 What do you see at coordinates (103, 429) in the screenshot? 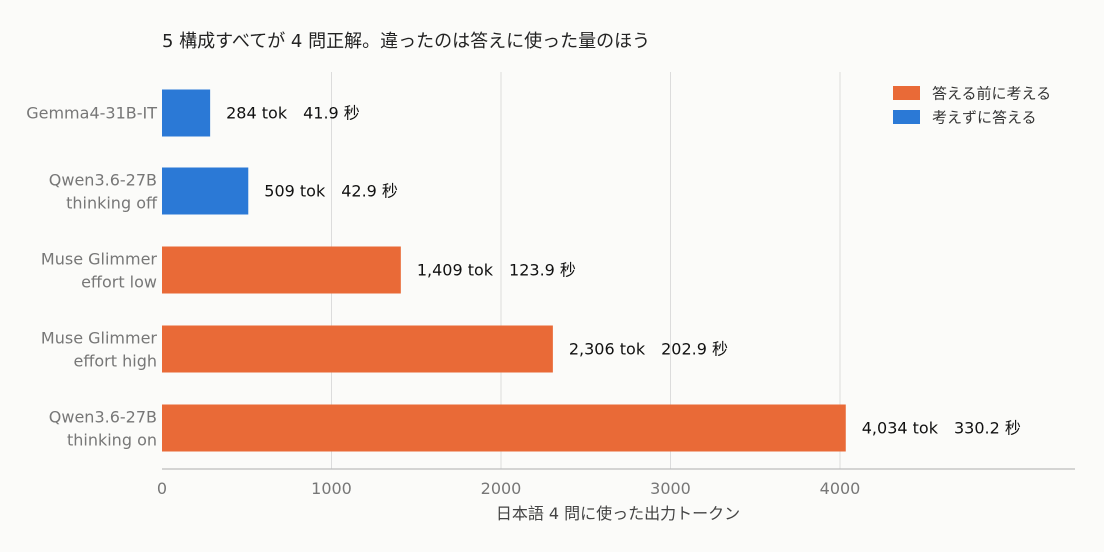
I see `y-category-label: Qwen3.6-27B thinking on` at bounding box center [103, 429].